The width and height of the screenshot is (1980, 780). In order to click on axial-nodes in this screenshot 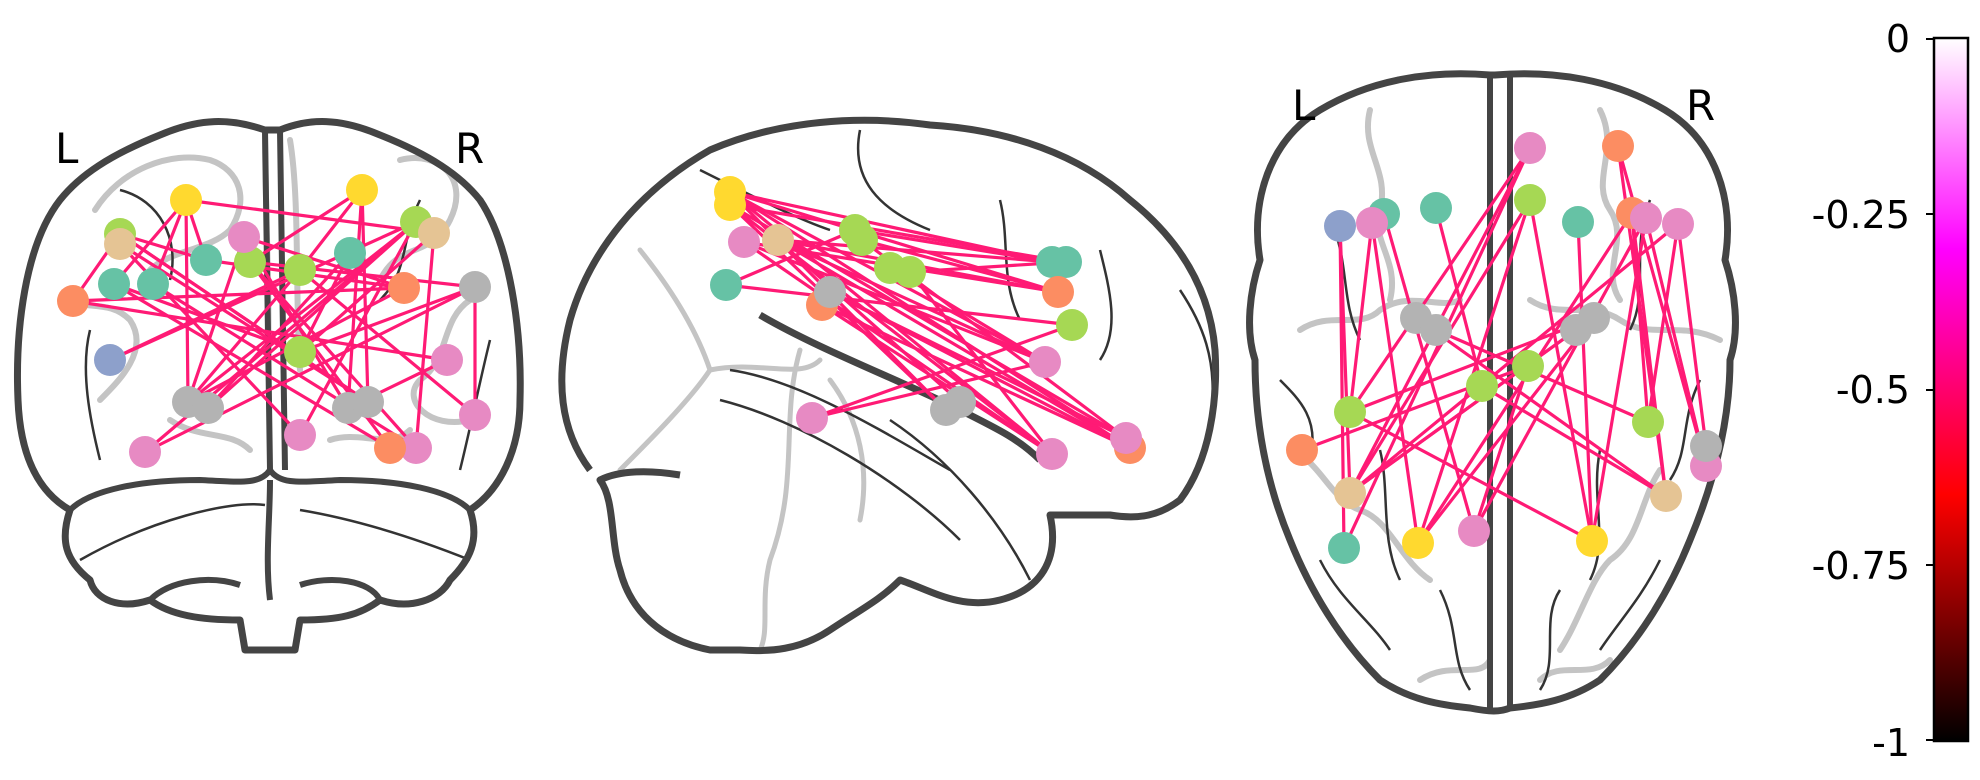, I will do `click(1504, 347)`.